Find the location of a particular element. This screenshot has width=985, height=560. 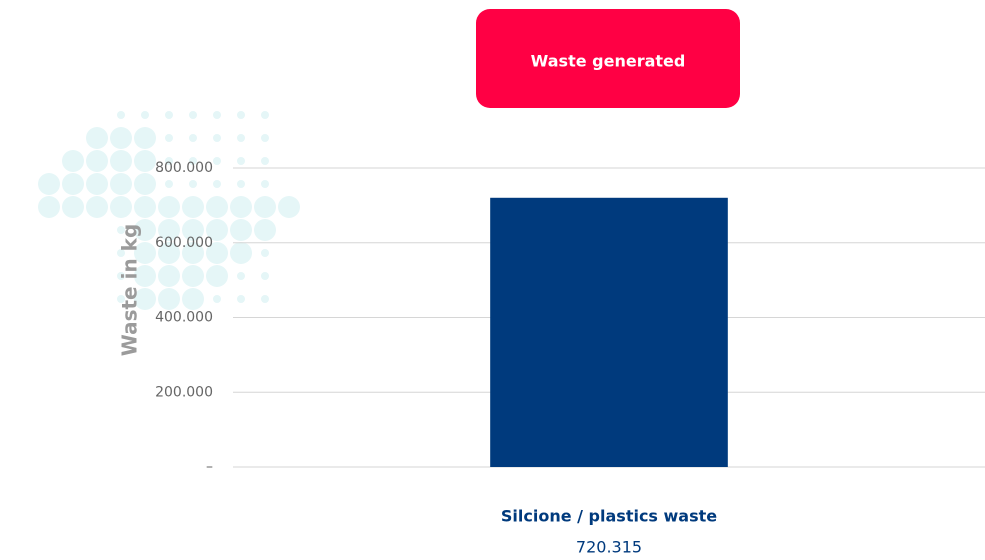

y-tick-label: 200.000 is located at coordinates (184, 392).